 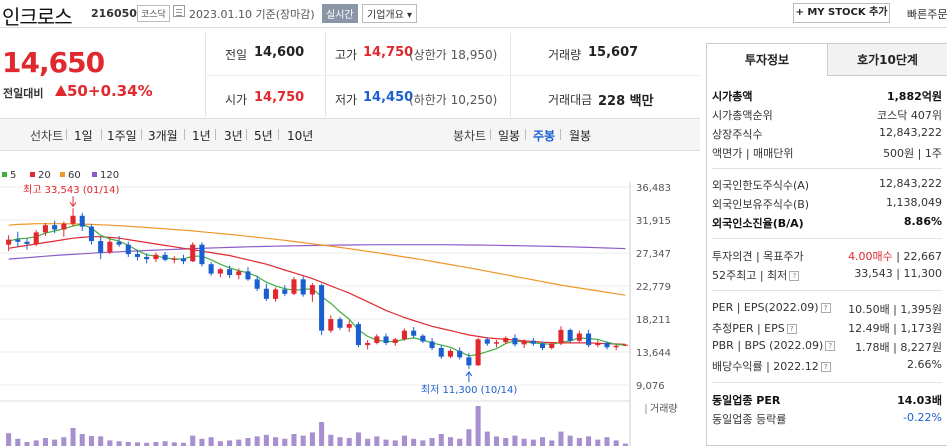 I want to click on period-5y: 5년, so click(x=263, y=136).